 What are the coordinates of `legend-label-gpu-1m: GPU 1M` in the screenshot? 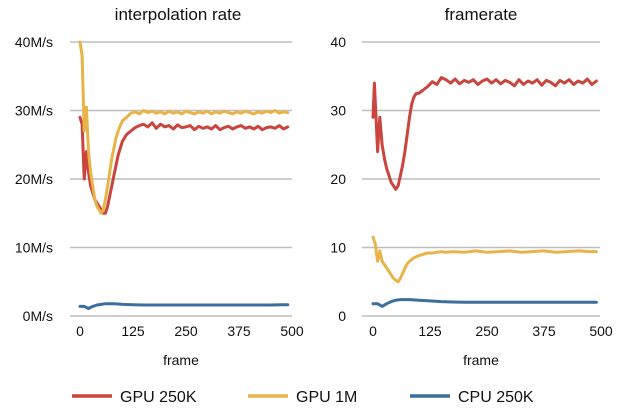 It's located at (326, 397).